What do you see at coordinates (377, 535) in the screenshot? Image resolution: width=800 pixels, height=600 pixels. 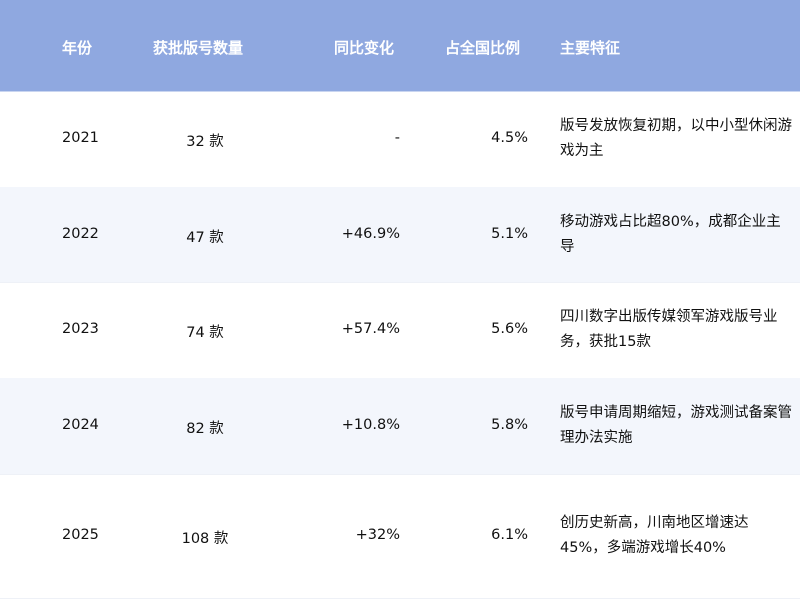 I see `change-cell: +32%` at bounding box center [377, 535].